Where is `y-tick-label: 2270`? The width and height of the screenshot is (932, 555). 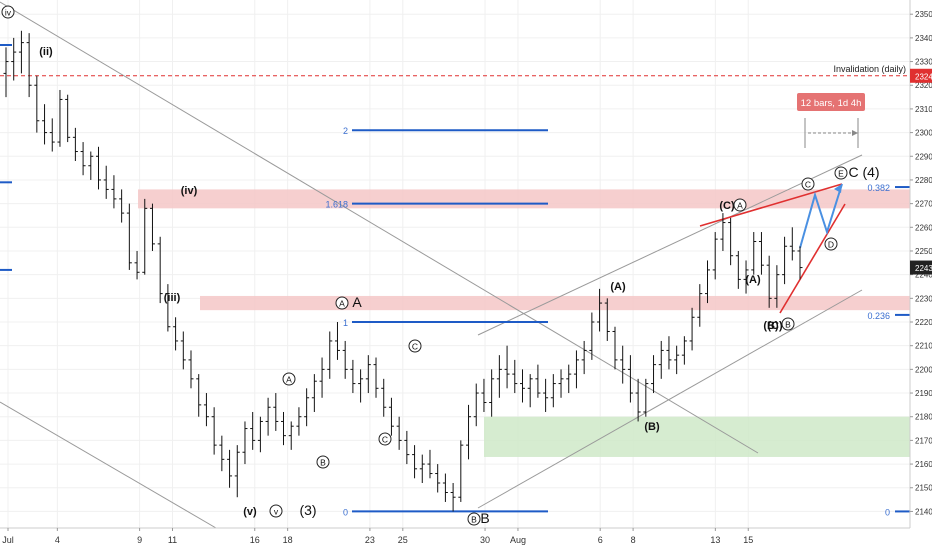
y-tick-label: 2270 is located at coordinates (923, 204).